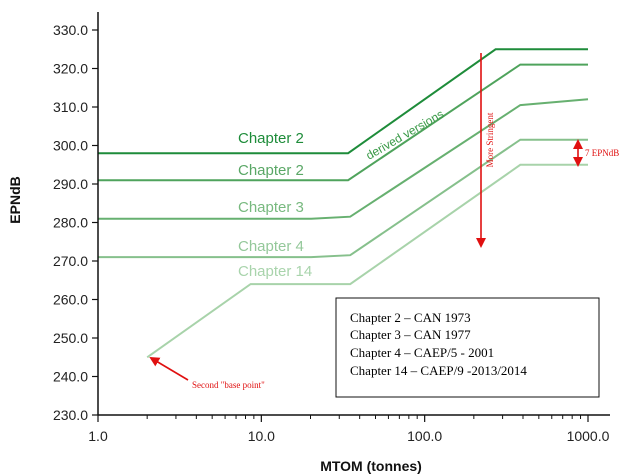 This screenshot has height=476, width=631. What do you see at coordinates (70, 415) in the screenshot?
I see `y-tick-label: 230.0` at bounding box center [70, 415].